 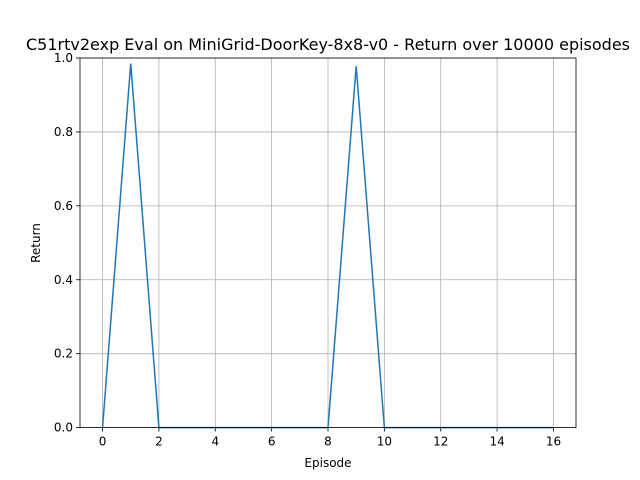 I want to click on y-tick-label: 0.2, so click(x=63, y=354).